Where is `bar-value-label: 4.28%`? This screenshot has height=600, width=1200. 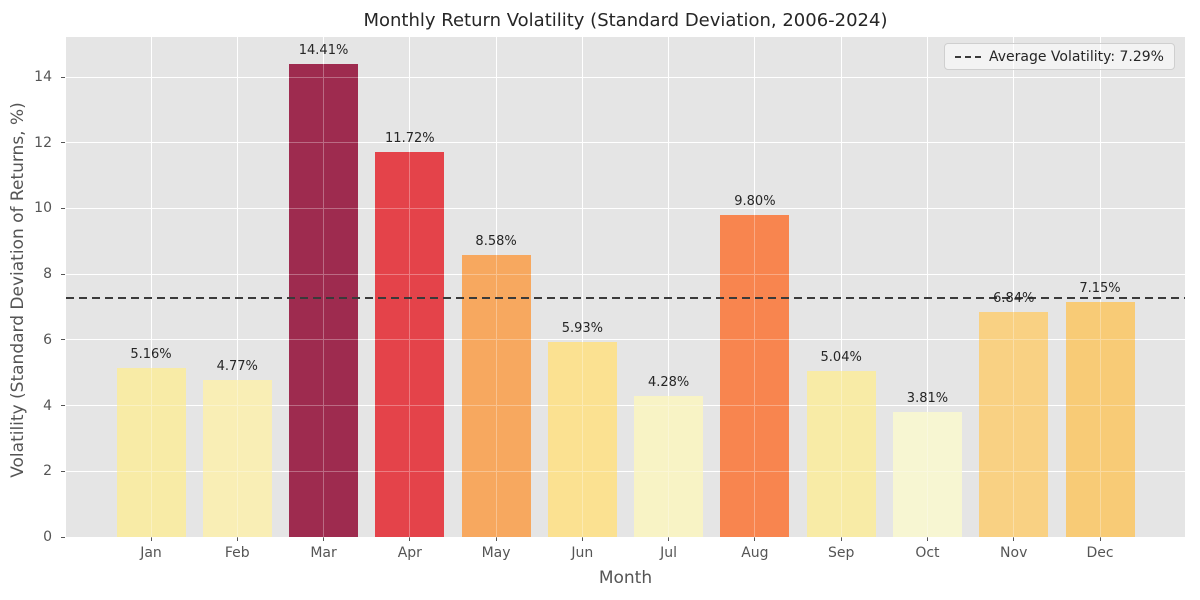 bar-value-label: 4.28% is located at coordinates (668, 383).